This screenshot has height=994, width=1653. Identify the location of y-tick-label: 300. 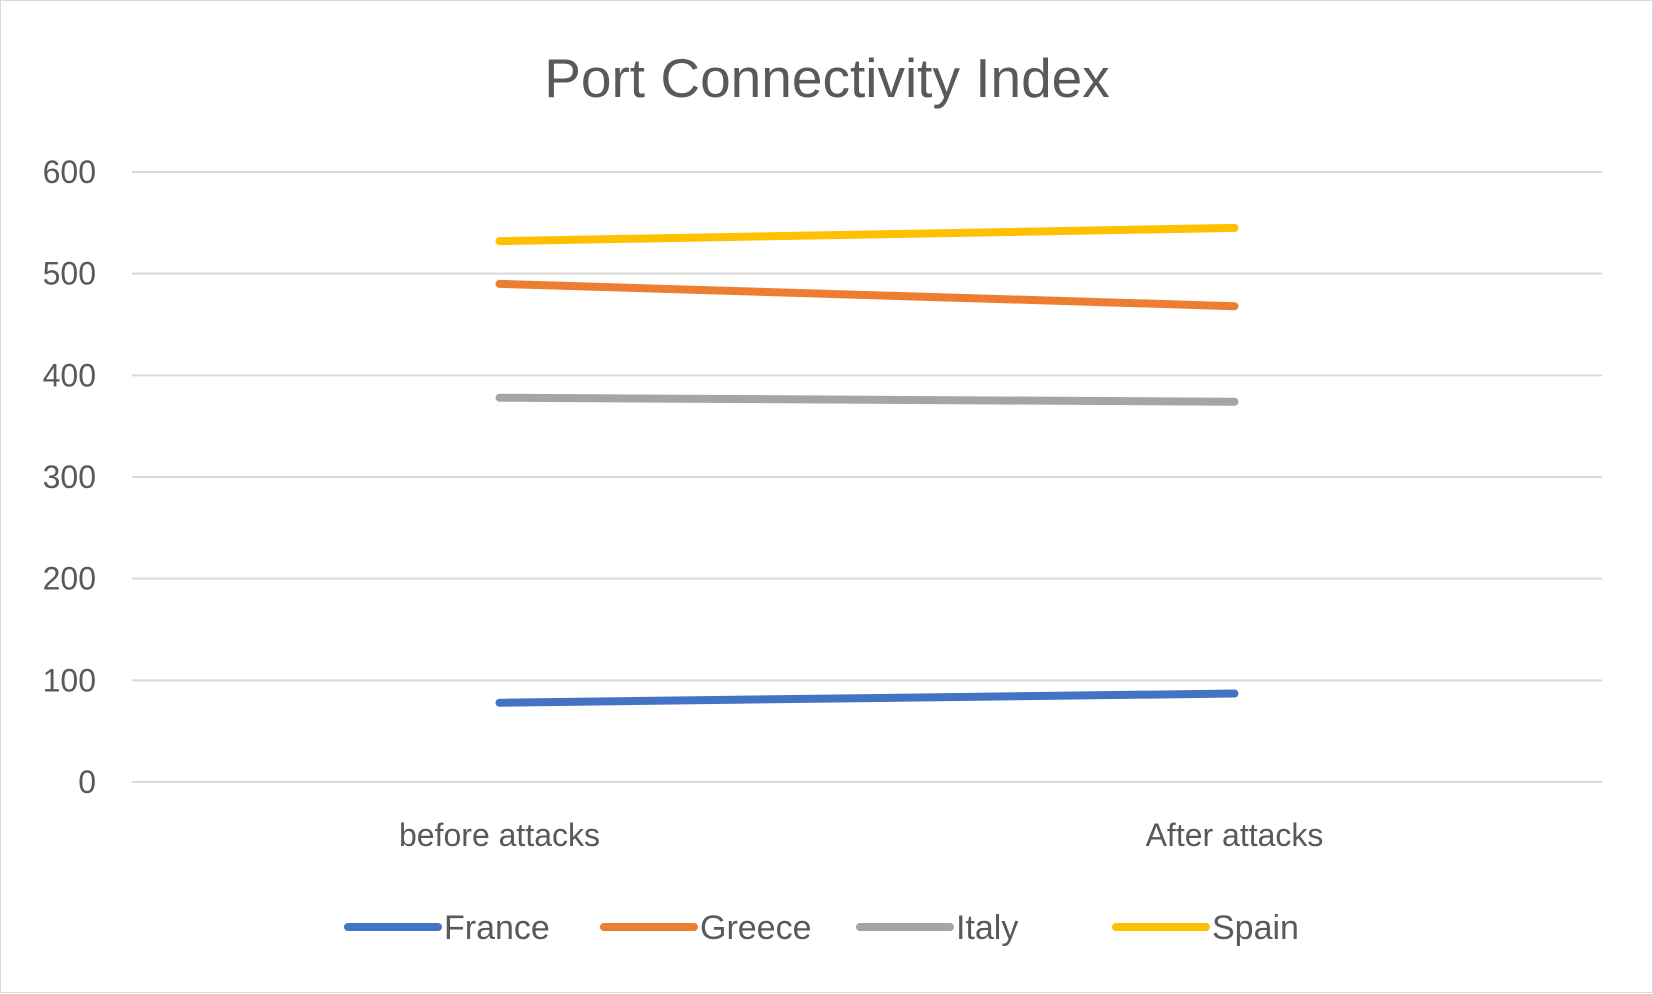
(69, 477).